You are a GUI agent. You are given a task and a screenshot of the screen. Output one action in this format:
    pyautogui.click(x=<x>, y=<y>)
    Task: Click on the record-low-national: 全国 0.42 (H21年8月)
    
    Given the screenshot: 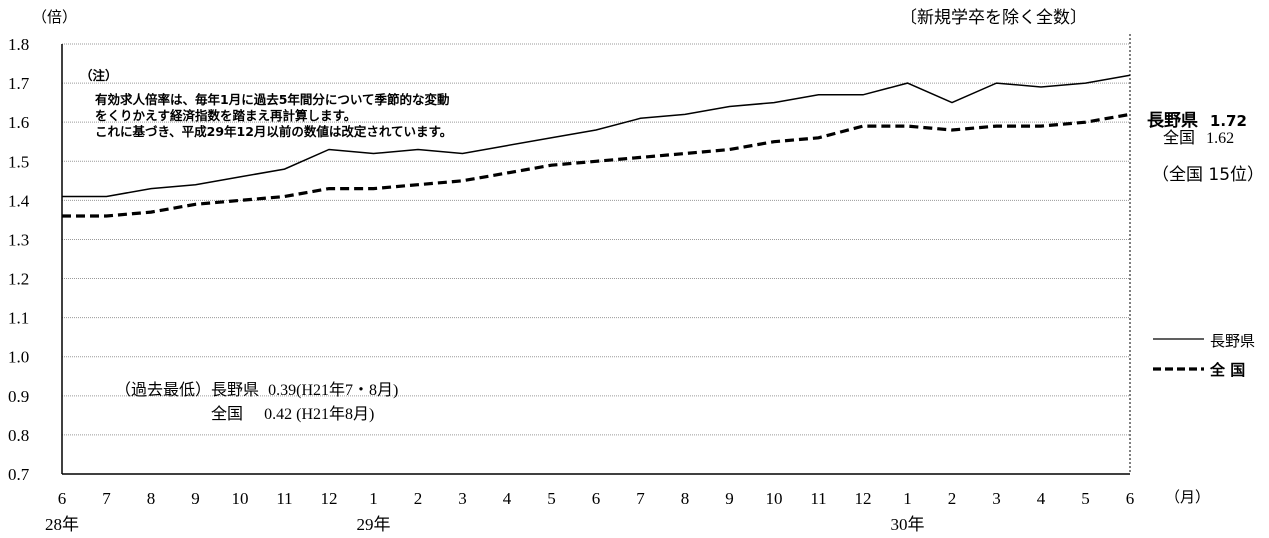 What is the action you would take?
    pyautogui.click(x=292, y=412)
    